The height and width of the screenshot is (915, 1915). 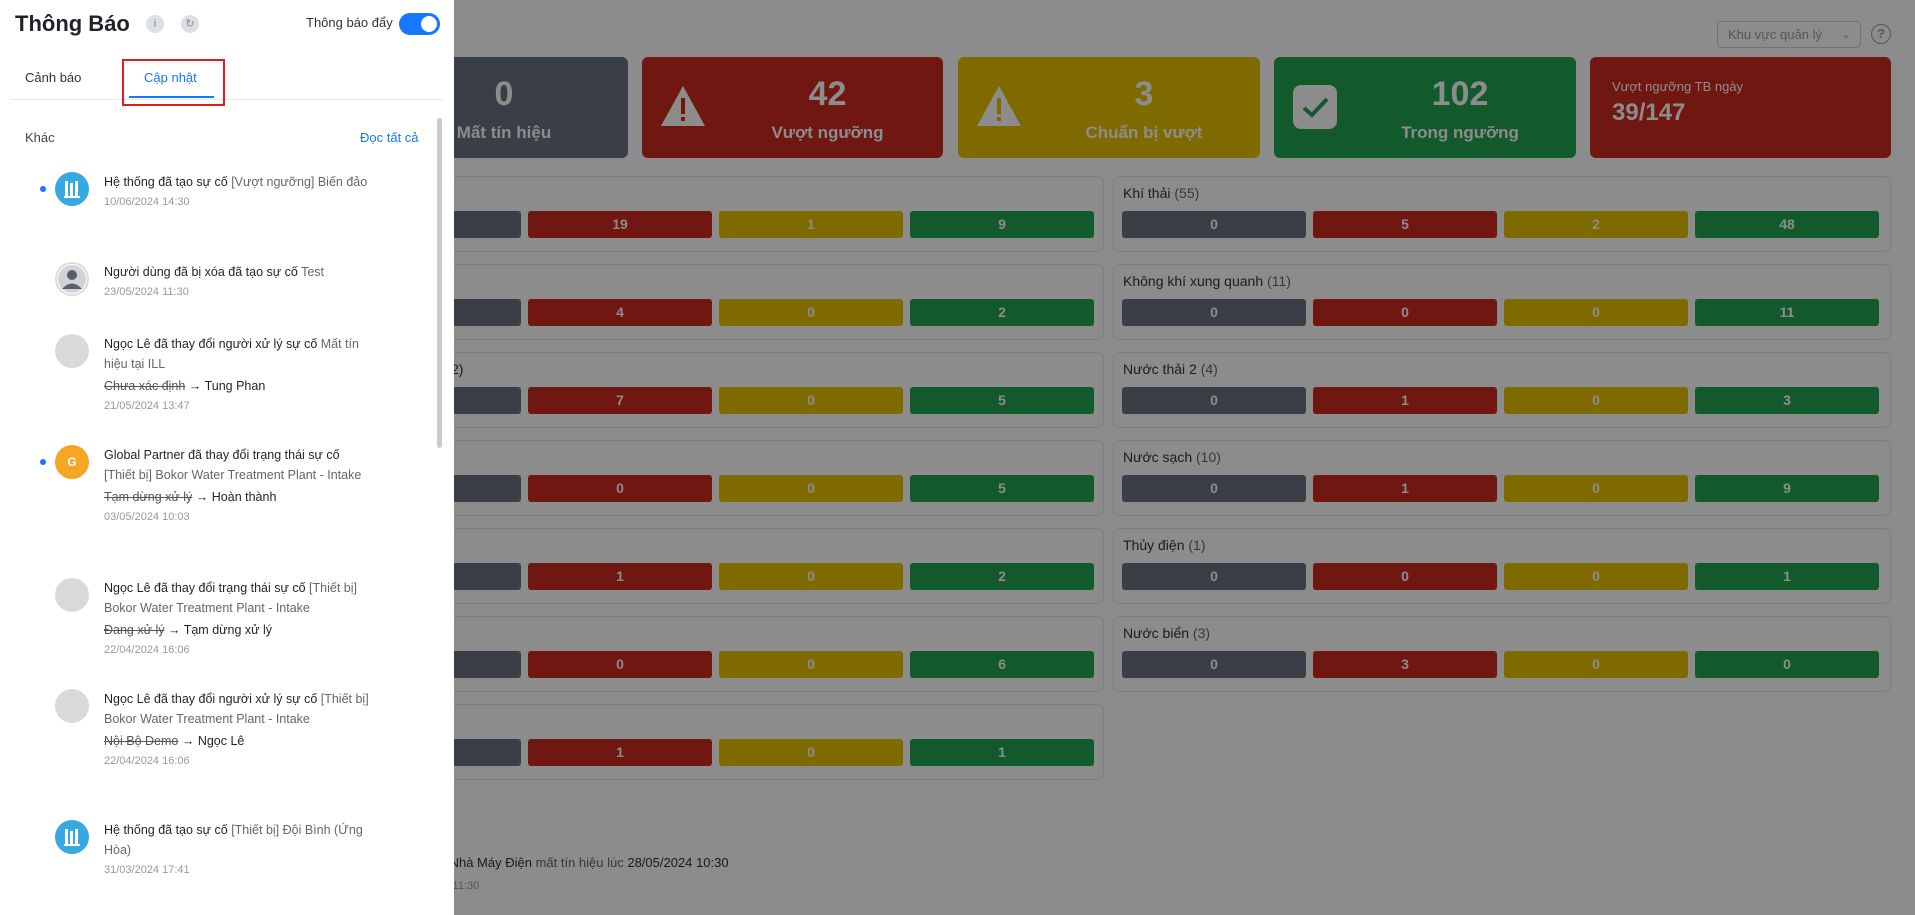 I want to click on active-tab-indicator, so click(x=171, y=97).